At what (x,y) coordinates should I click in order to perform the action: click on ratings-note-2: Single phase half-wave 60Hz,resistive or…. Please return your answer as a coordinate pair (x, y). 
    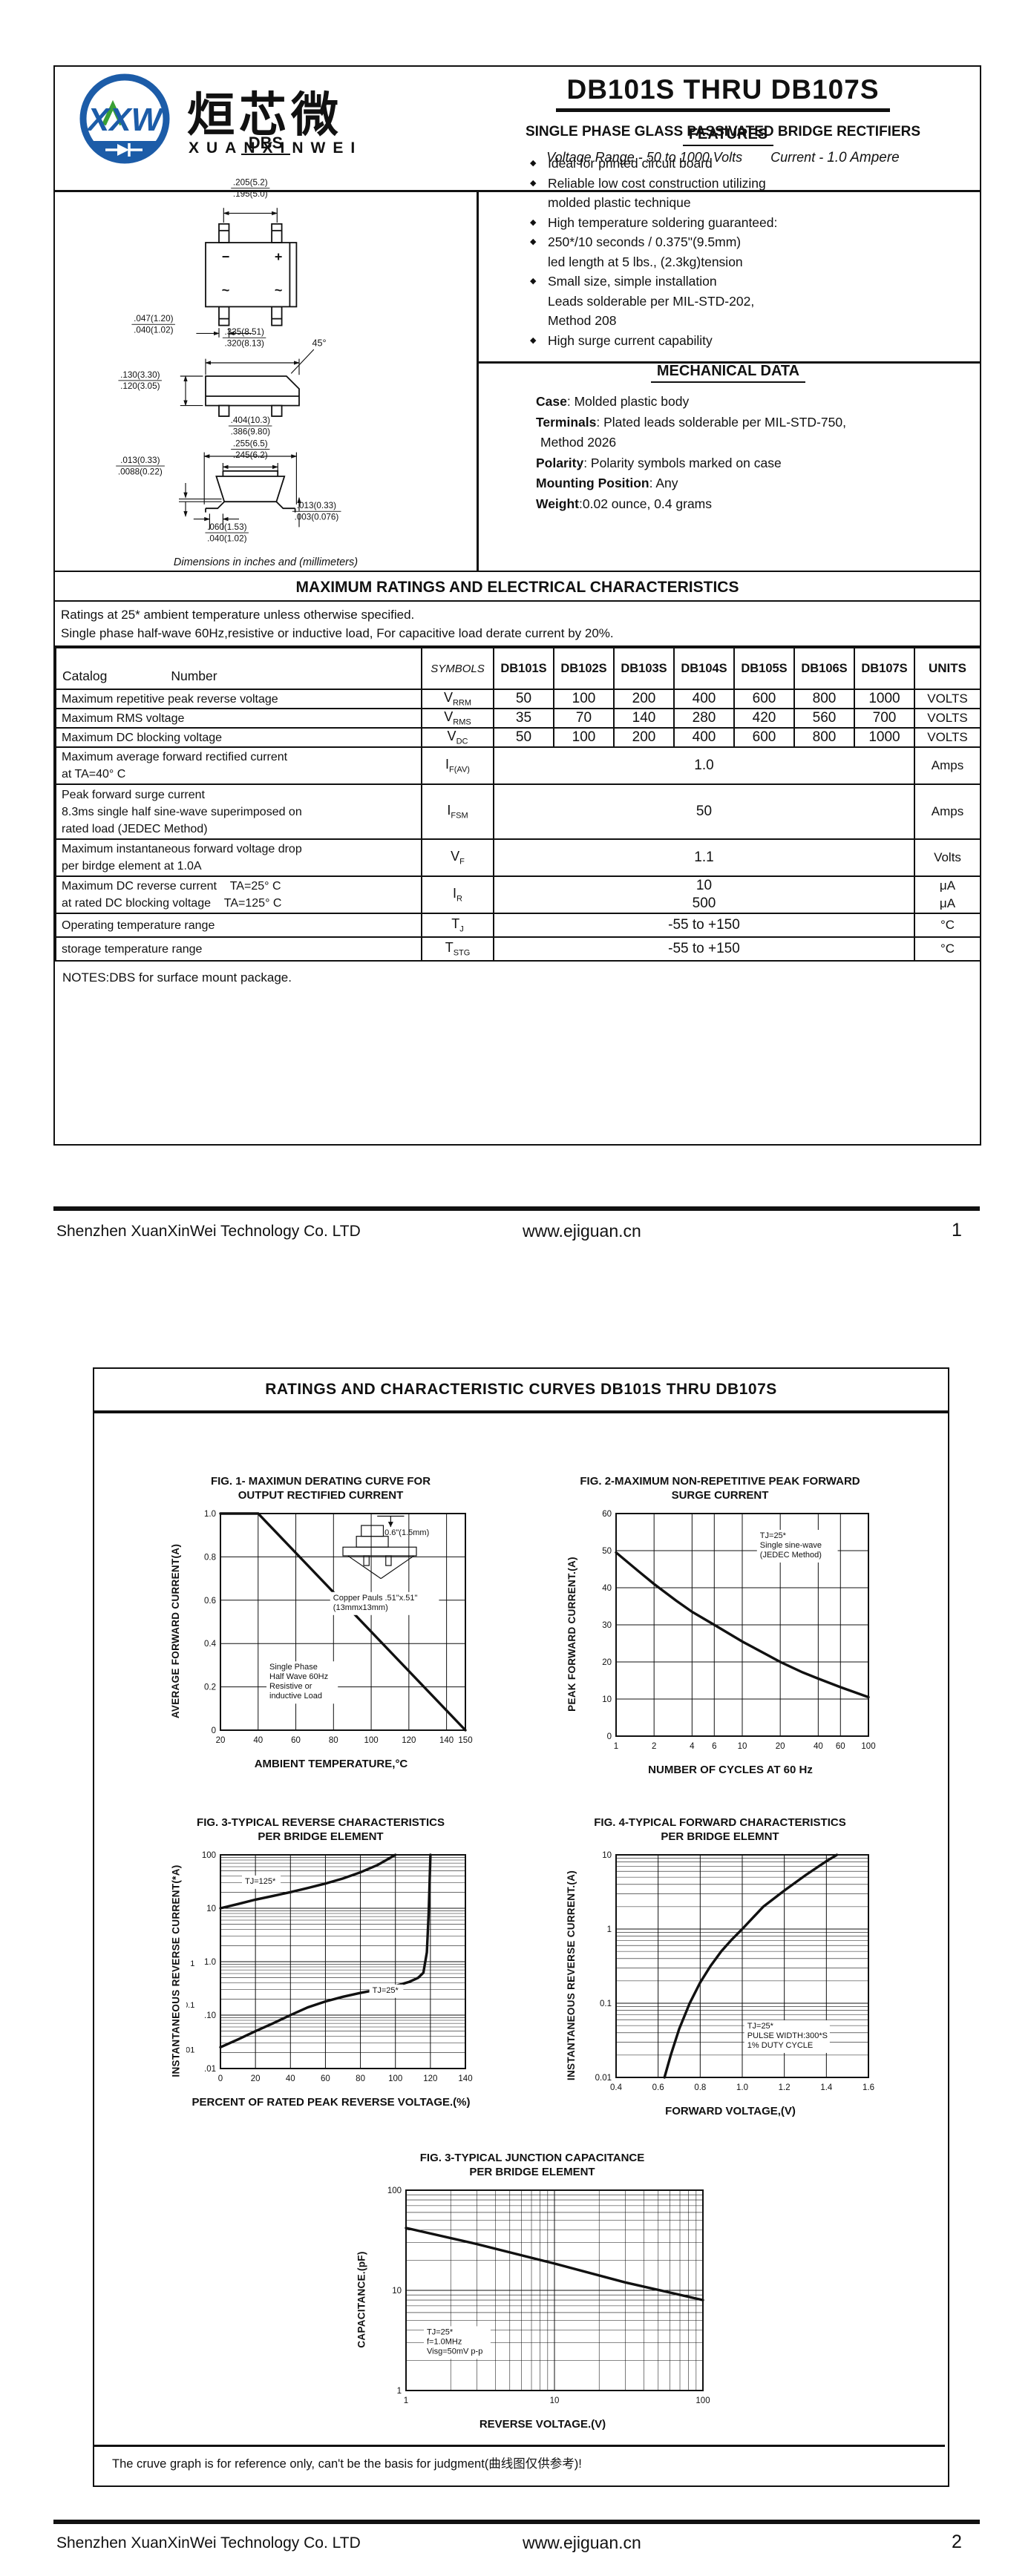
    Looking at the image, I should click on (337, 633).